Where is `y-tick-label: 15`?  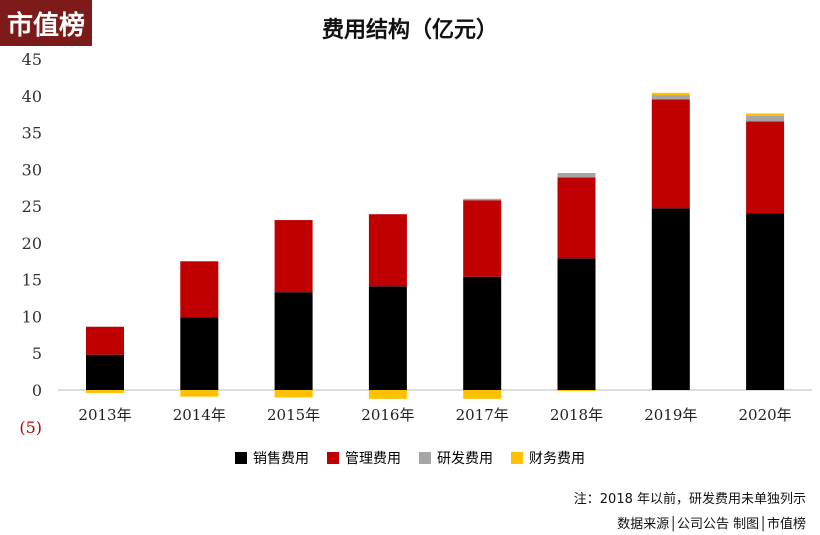
y-tick-label: 15 is located at coordinates (32, 280).